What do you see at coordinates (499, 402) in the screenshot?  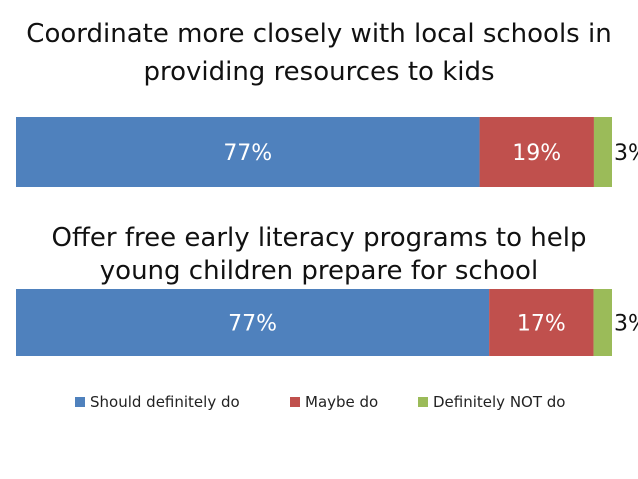 I see `legend-entry: Definitely NOT do` at bounding box center [499, 402].